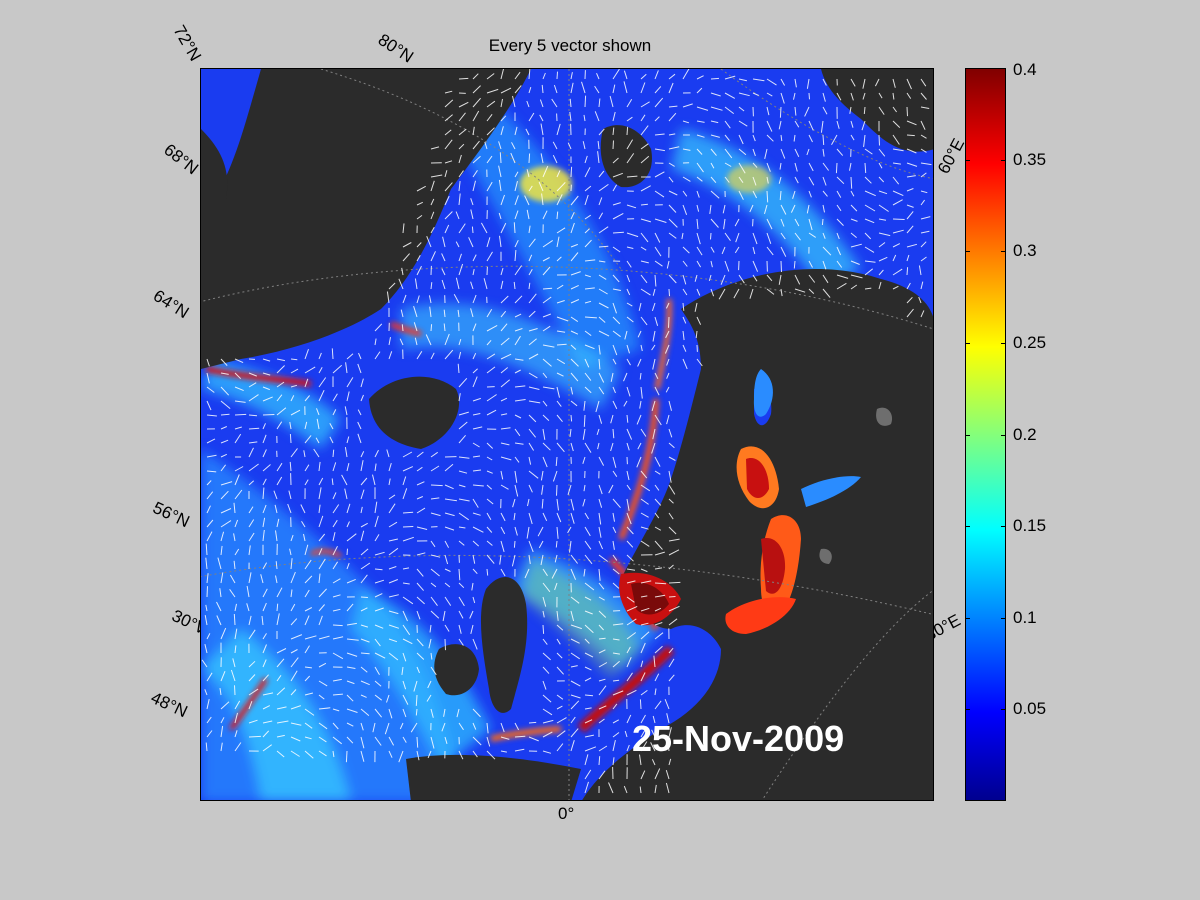 The width and height of the screenshot is (1200, 900). I want to click on lat-label-48n: 48°N, so click(169, 705).